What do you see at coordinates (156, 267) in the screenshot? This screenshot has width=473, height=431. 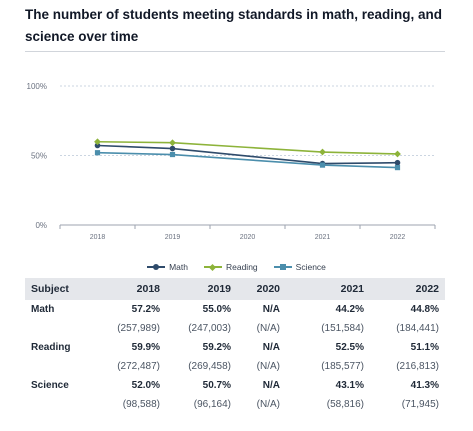 I see `legend-swatch-math` at bounding box center [156, 267].